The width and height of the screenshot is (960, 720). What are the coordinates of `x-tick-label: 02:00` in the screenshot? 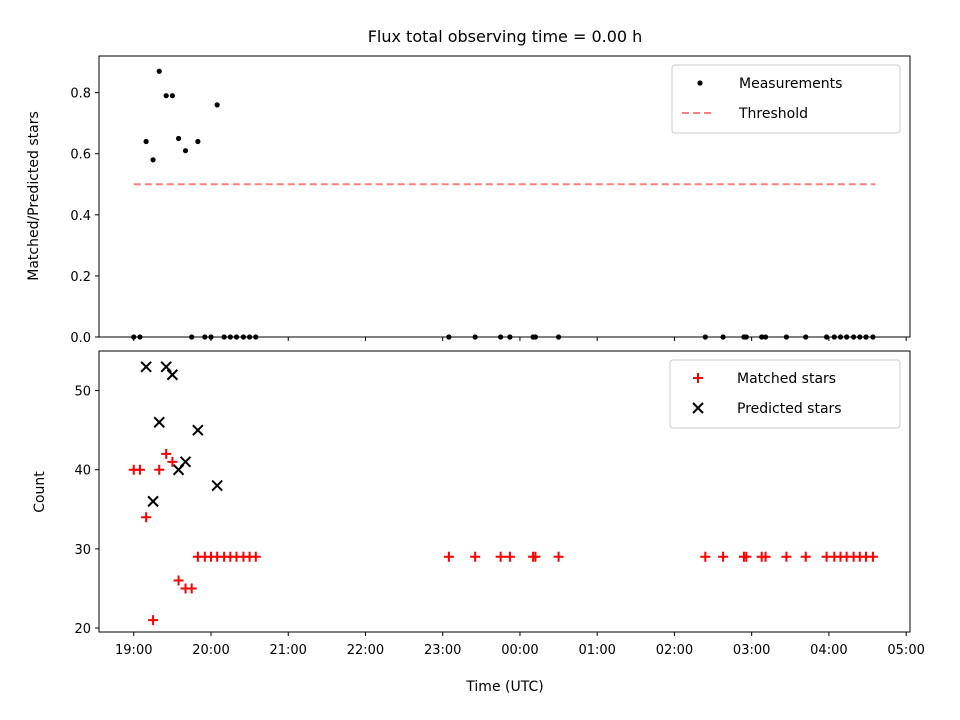 It's located at (674, 650).